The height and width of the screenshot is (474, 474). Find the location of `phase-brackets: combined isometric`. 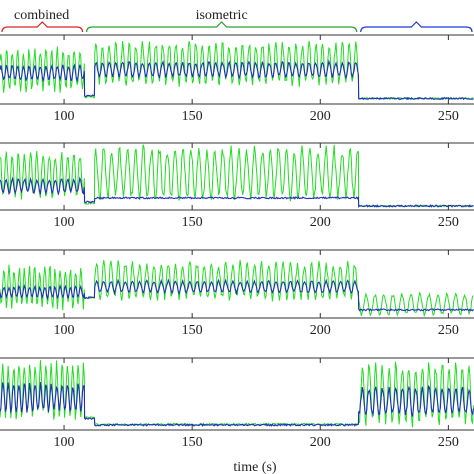

phase-brackets: combined isometric is located at coordinates (237, 20).